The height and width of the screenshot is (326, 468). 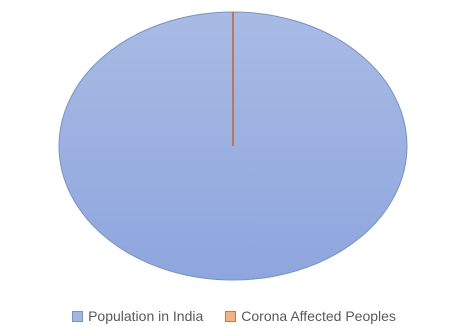 What do you see at coordinates (146, 316) in the screenshot?
I see `legend-label-population: Population in India` at bounding box center [146, 316].